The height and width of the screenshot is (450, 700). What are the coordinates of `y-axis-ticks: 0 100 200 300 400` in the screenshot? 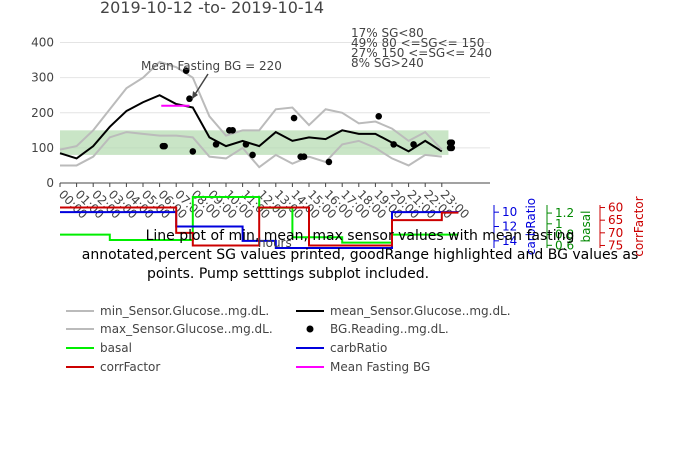 It's located at (42, 113).